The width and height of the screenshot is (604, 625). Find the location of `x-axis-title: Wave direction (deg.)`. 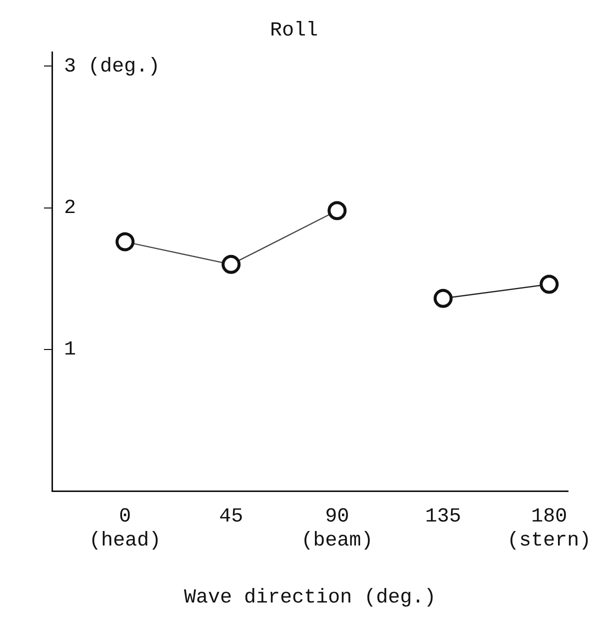

x-axis-title: Wave direction (deg.) is located at coordinates (310, 598).